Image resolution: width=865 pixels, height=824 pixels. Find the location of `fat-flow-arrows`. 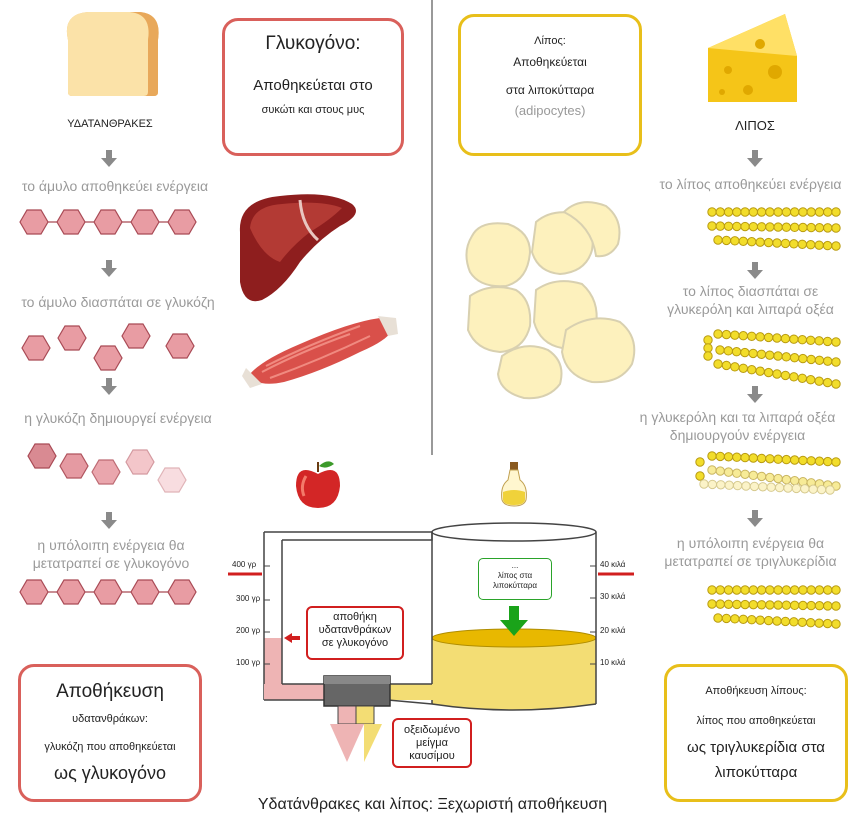

fat-flow-arrows is located at coordinates (755, 338).